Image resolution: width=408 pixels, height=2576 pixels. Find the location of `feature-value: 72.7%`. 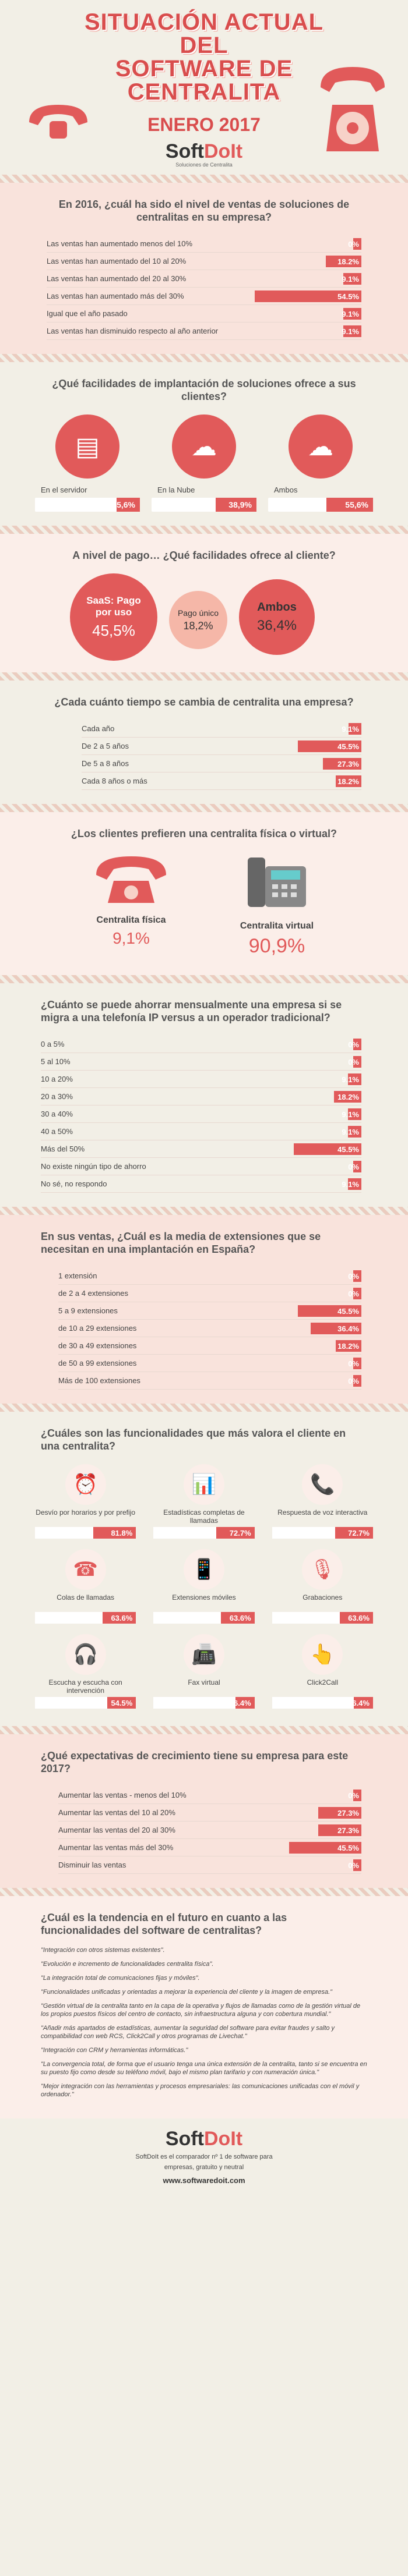

feature-value: 72.7% is located at coordinates (359, 1533).